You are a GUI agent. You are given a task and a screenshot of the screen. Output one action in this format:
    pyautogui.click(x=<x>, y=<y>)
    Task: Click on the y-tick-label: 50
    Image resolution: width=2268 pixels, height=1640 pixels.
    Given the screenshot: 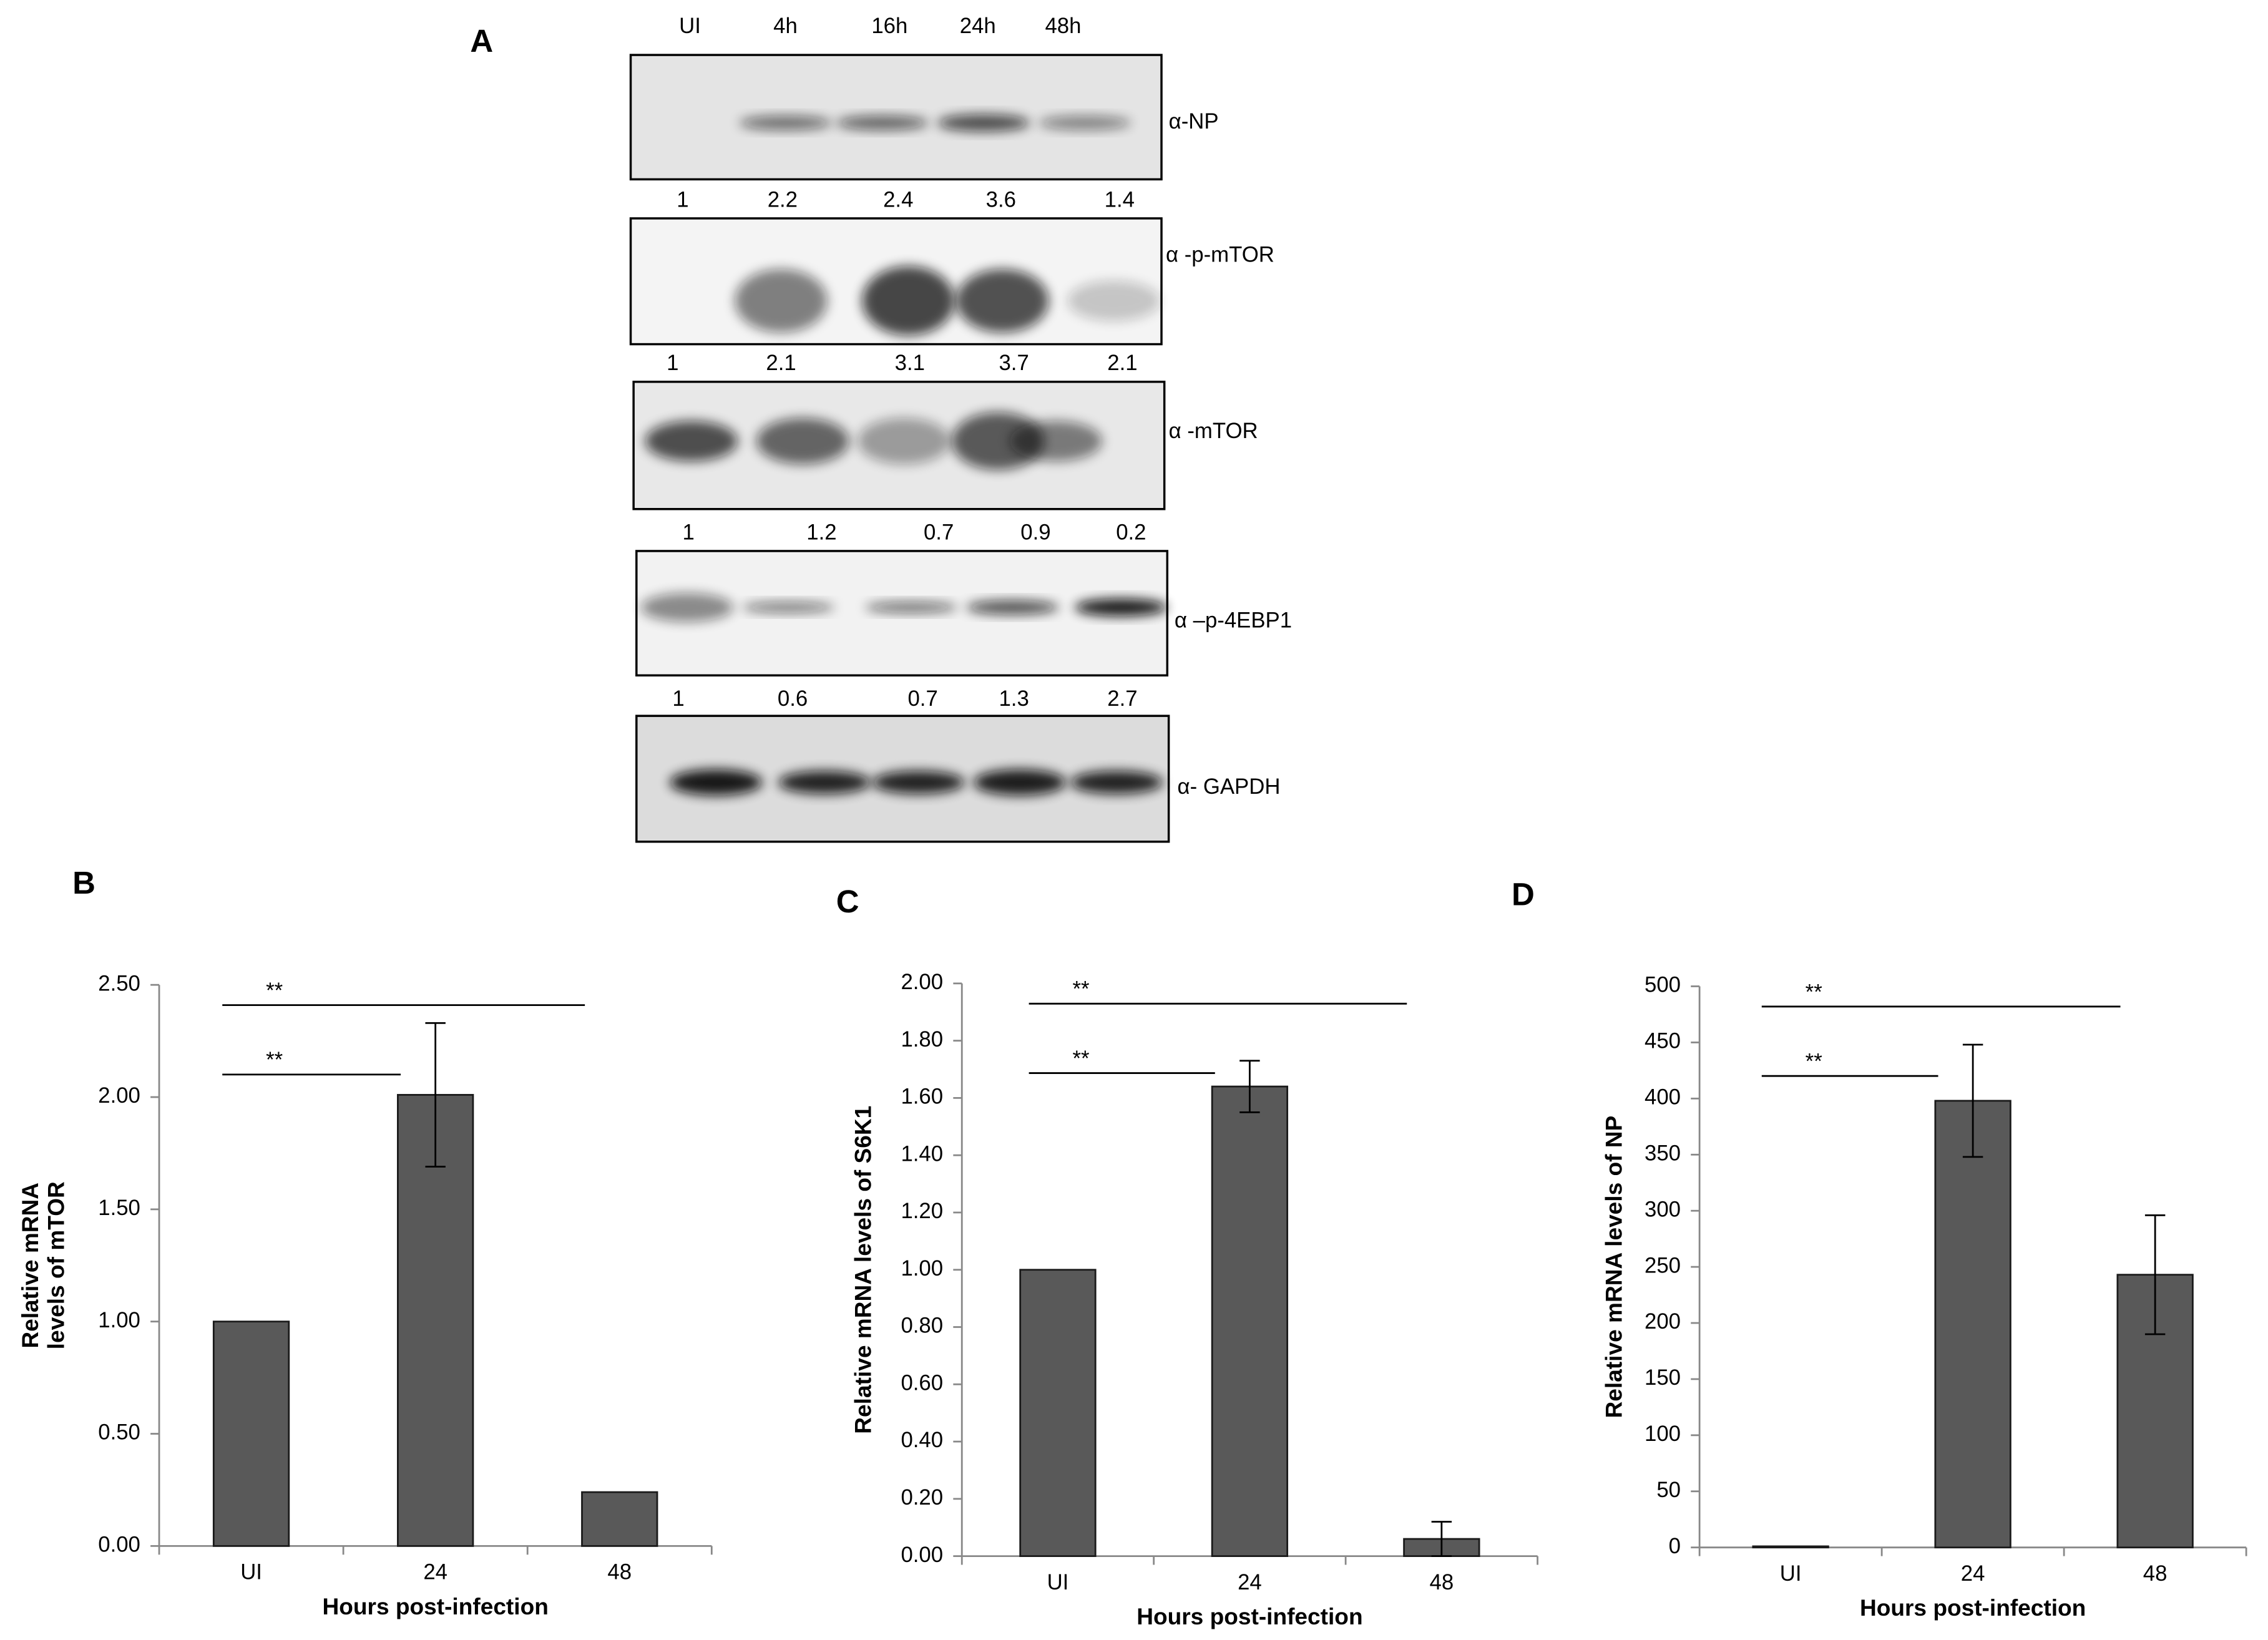 What is the action you would take?
    pyautogui.click(x=1669, y=1490)
    